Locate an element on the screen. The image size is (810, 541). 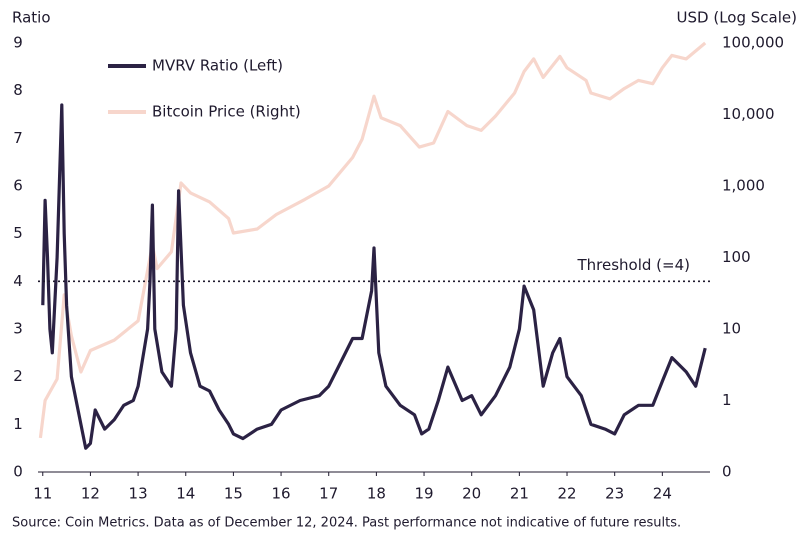
x-tick-label: 24 is located at coordinates (662, 494).